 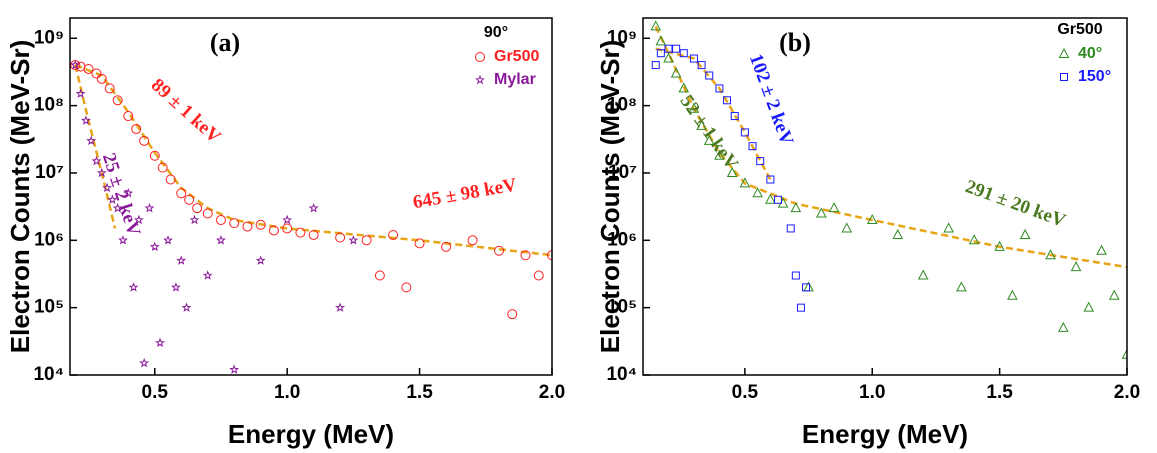 I want to click on annotation: 102 ± 2 keV, so click(x=771, y=99).